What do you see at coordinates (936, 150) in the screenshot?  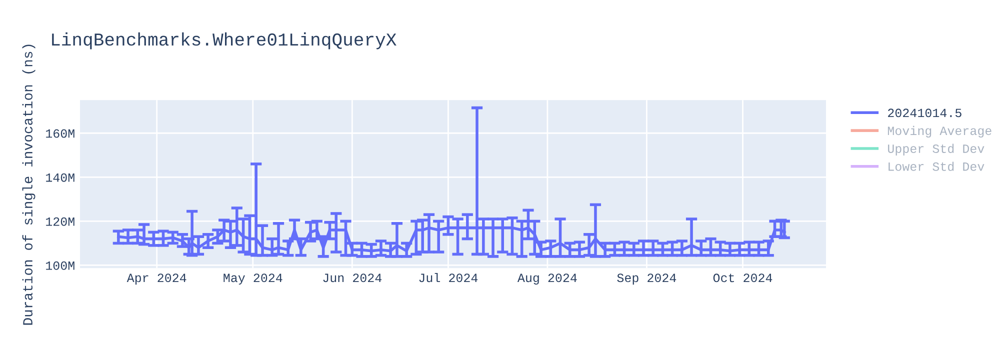 I see `legend-label: Upper Std Dev` at bounding box center [936, 150].